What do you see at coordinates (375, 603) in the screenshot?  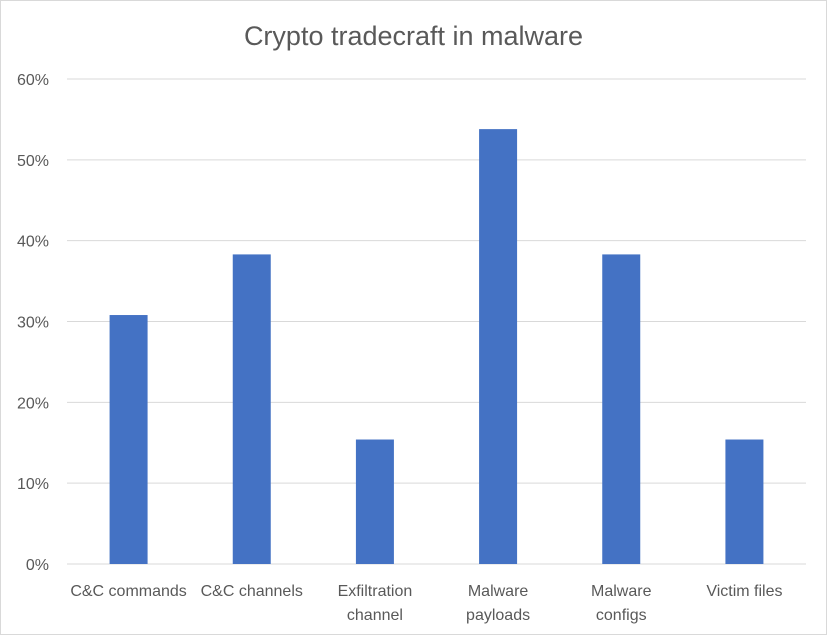 I see `x-tick-label: Exfiltration channel` at bounding box center [375, 603].